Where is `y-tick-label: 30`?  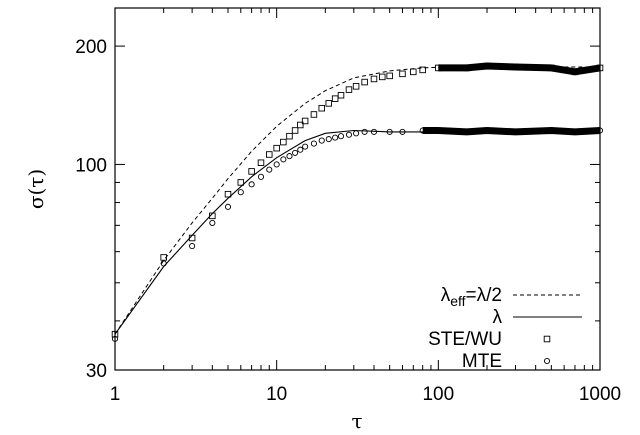
y-tick-label: 30 is located at coordinates (96, 371).